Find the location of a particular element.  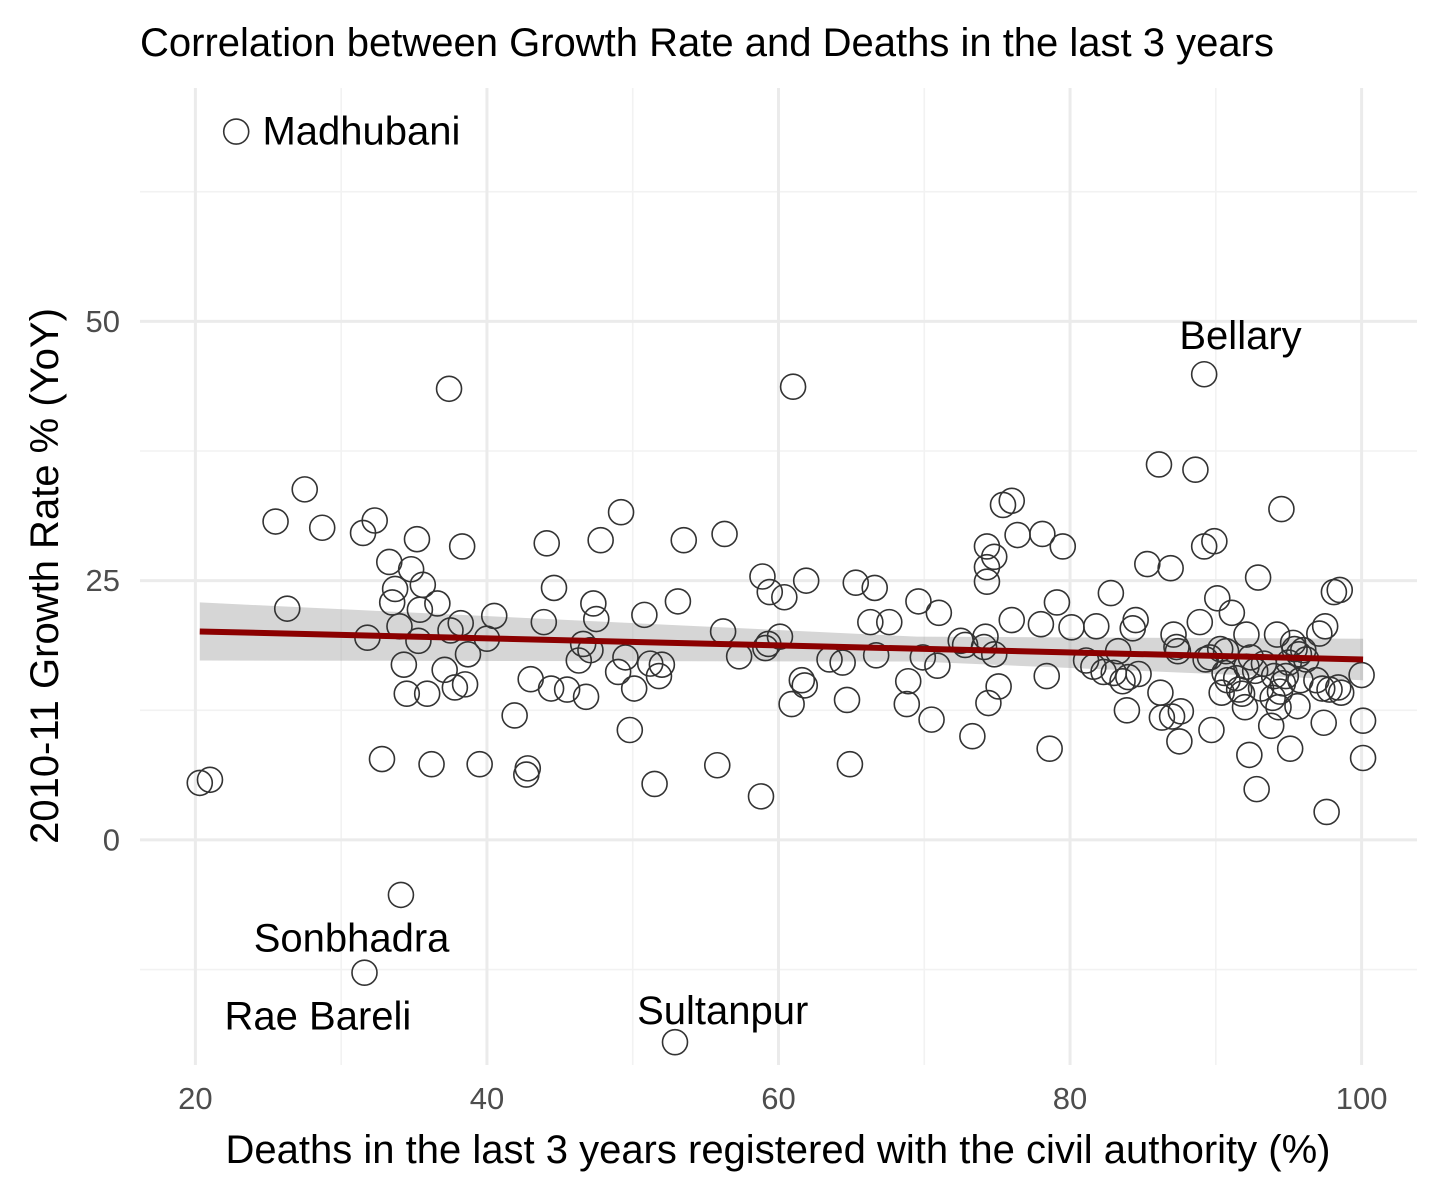

point-label: Madhubani is located at coordinates (361, 132).